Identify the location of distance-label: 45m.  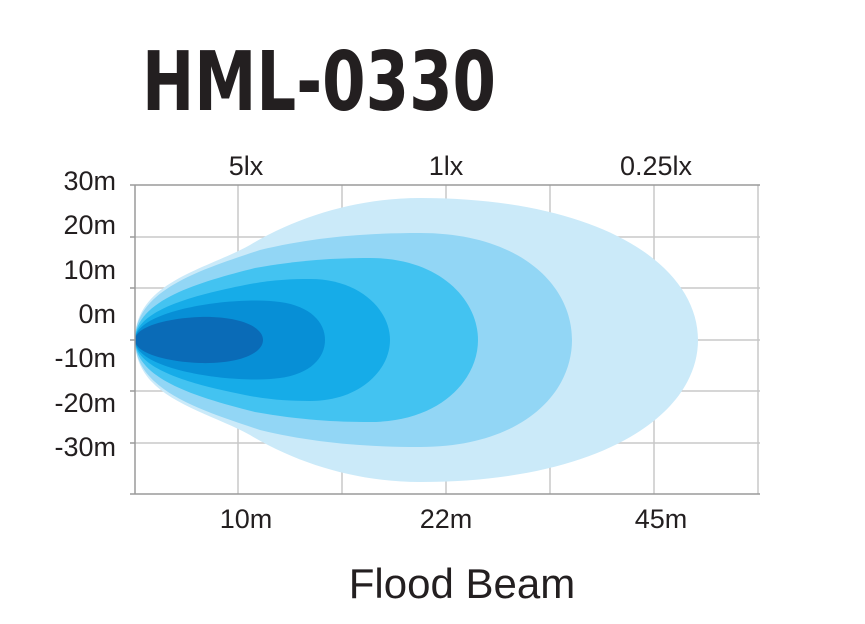
(661, 519).